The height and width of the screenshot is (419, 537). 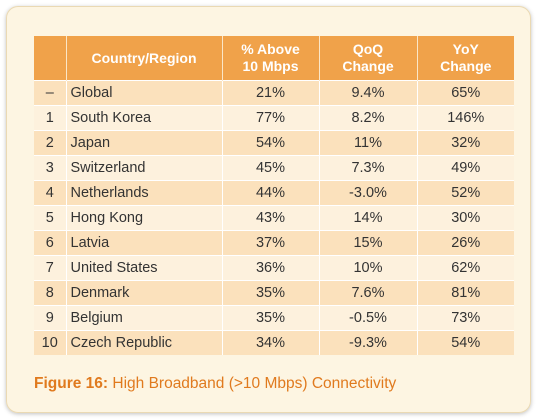 What do you see at coordinates (50, 193) in the screenshot?
I see `rank-cell: 4` at bounding box center [50, 193].